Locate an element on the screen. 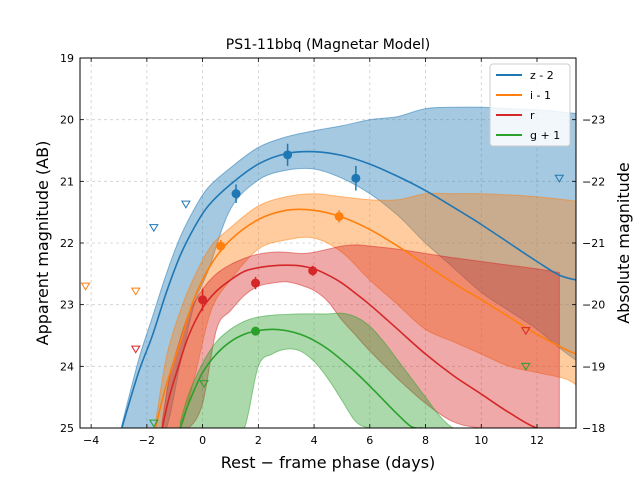  x-tick-label: 4 is located at coordinates (314, 440).